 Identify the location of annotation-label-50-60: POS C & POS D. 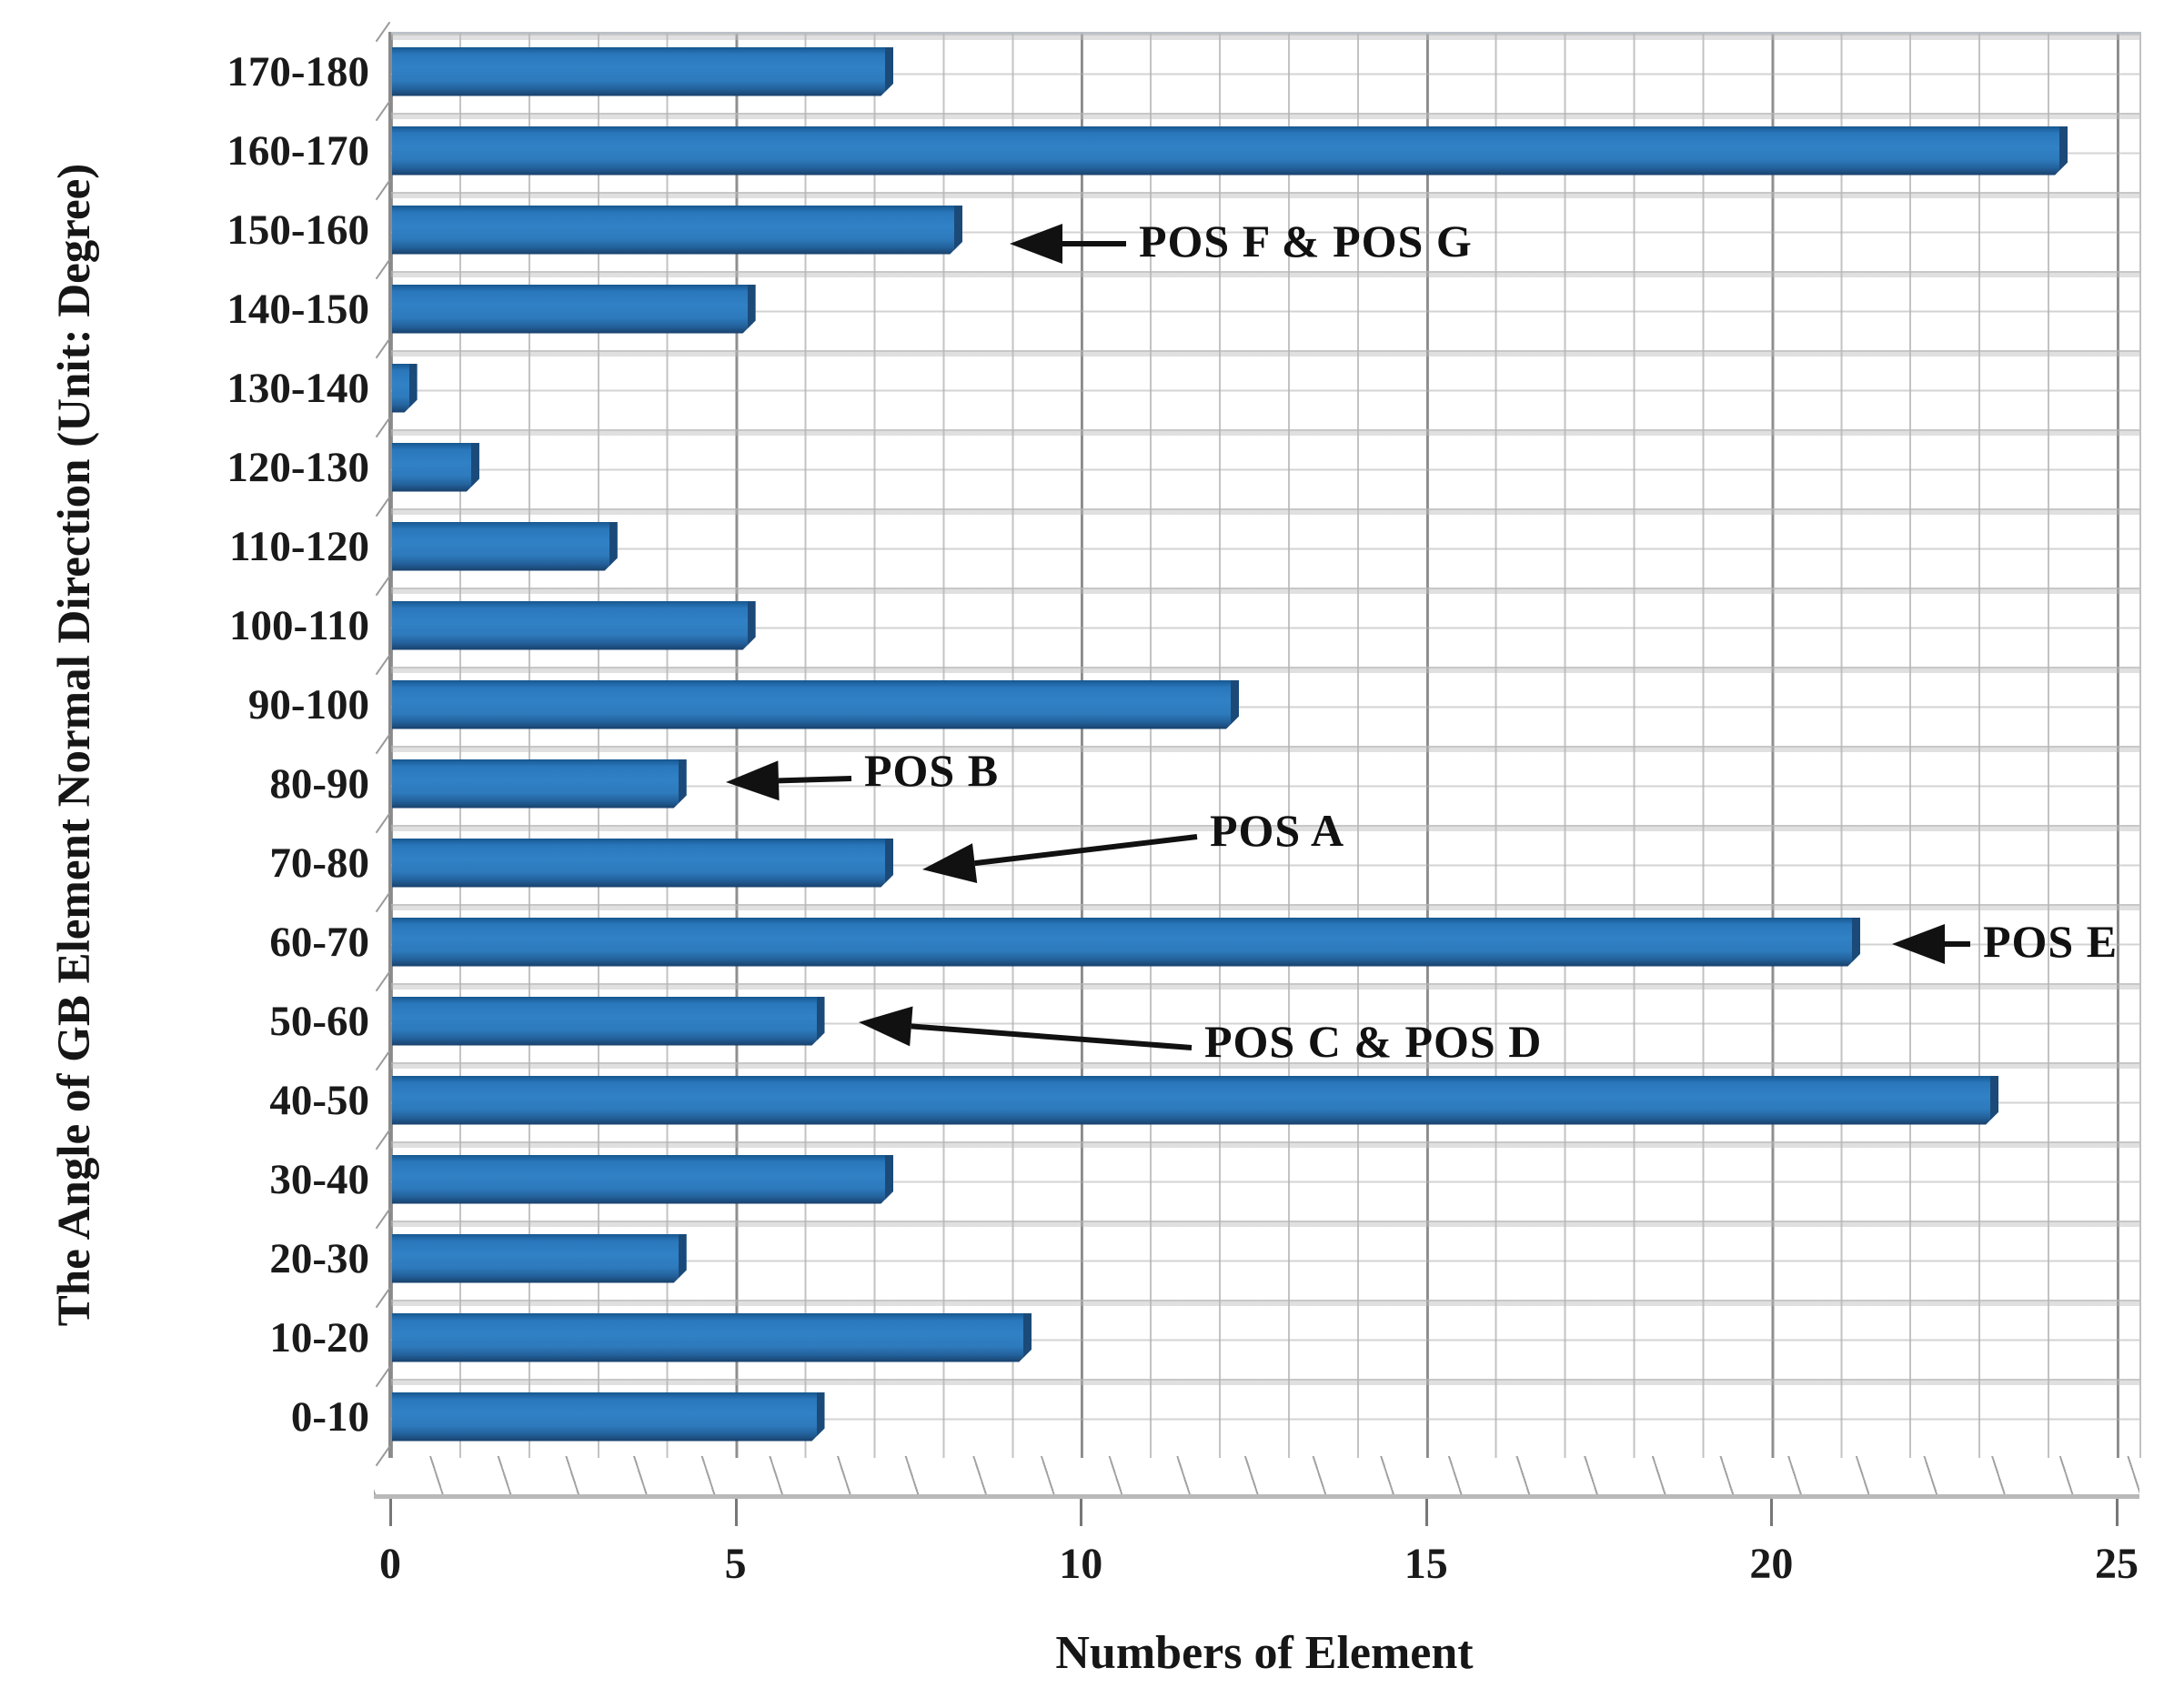
(1373, 1041).